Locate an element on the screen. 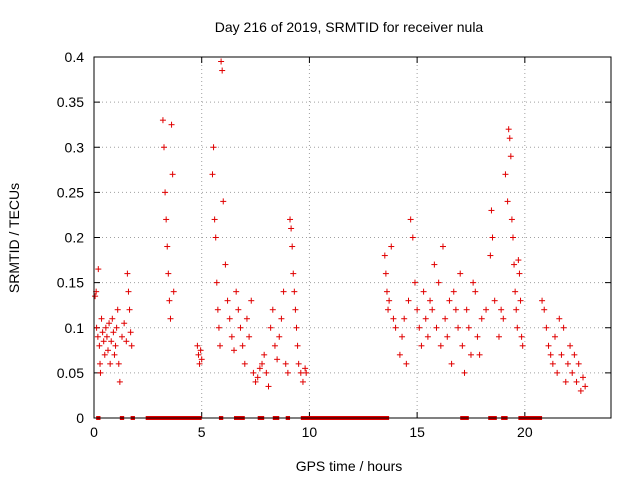 The image size is (640, 480). x-tick-label: 0 is located at coordinates (94, 432).